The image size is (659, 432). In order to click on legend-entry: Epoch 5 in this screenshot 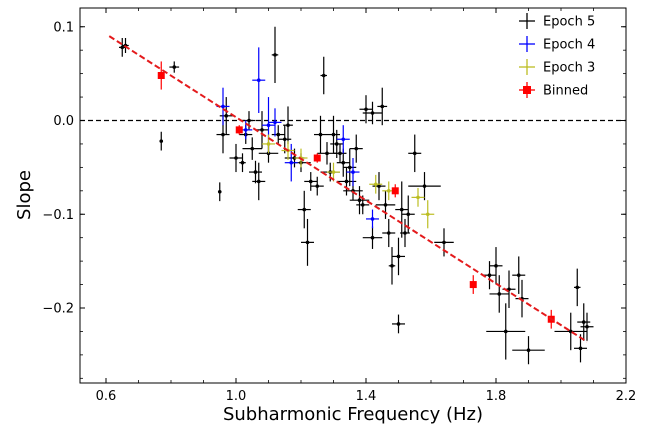, I will do `click(557, 21)`.